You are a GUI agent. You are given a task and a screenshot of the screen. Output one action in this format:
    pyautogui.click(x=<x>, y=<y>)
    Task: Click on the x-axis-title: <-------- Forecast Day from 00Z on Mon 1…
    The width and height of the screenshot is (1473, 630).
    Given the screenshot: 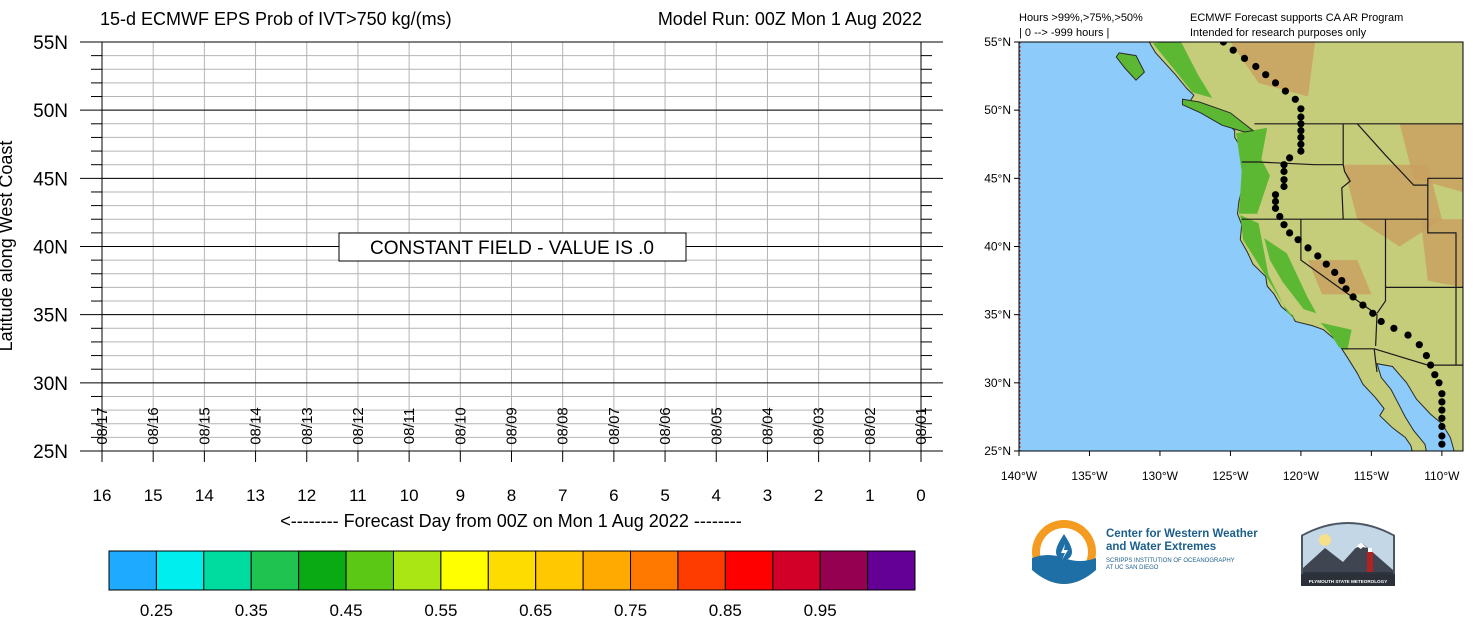 What is the action you would take?
    pyautogui.click(x=511, y=521)
    